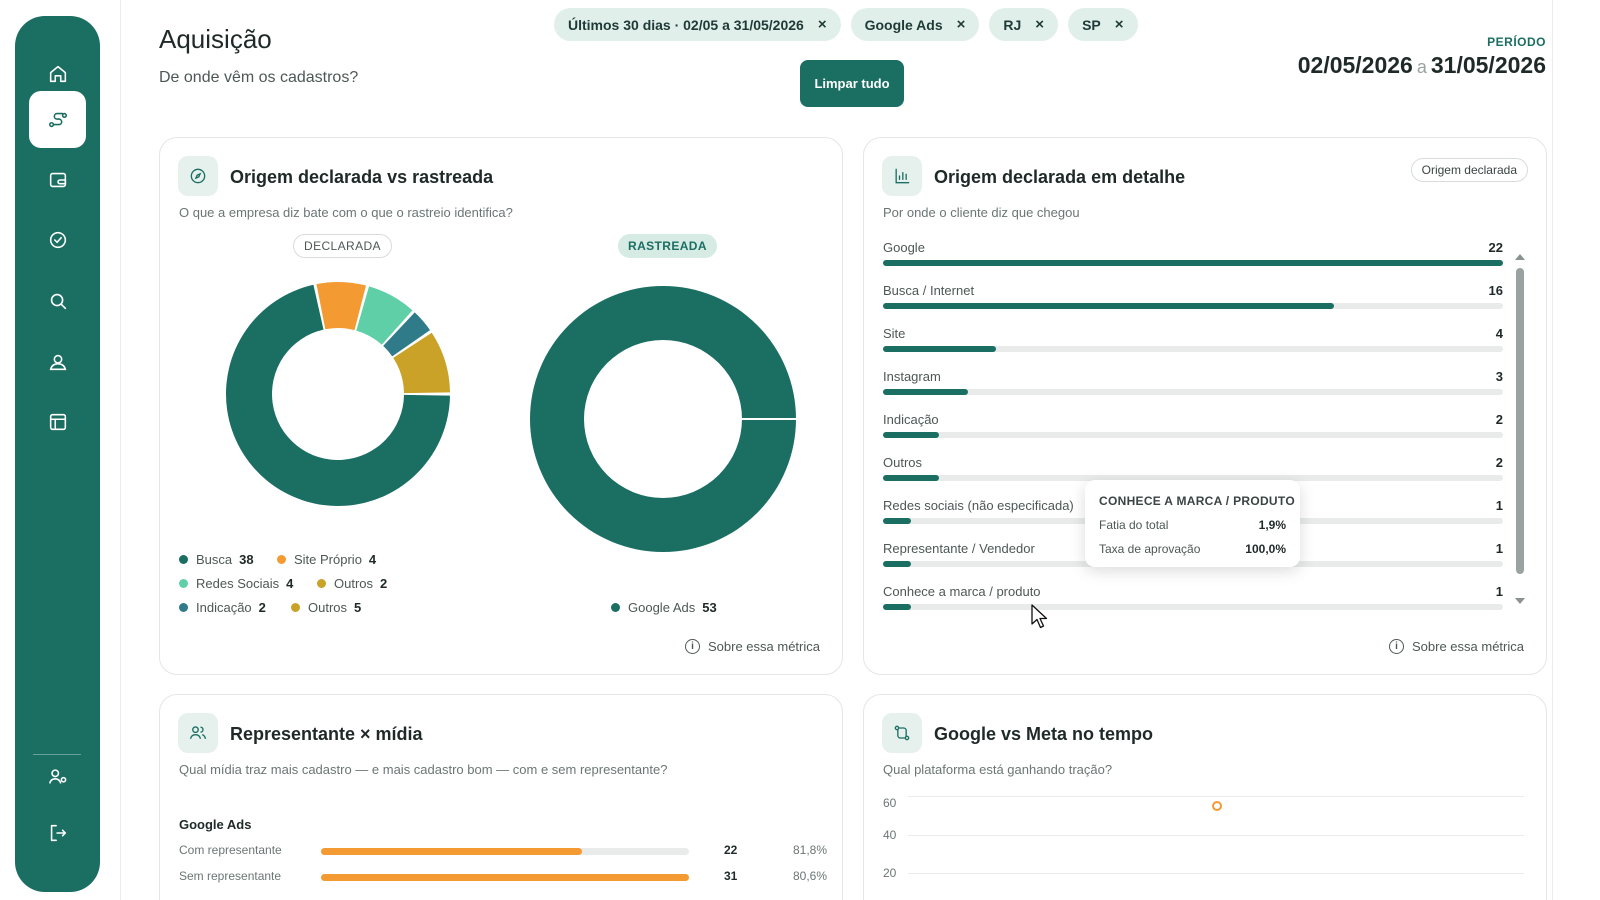 The image size is (1600, 900). Describe the element at coordinates (326, 607) in the screenshot. I see `legend-item: Outros 5` at that location.